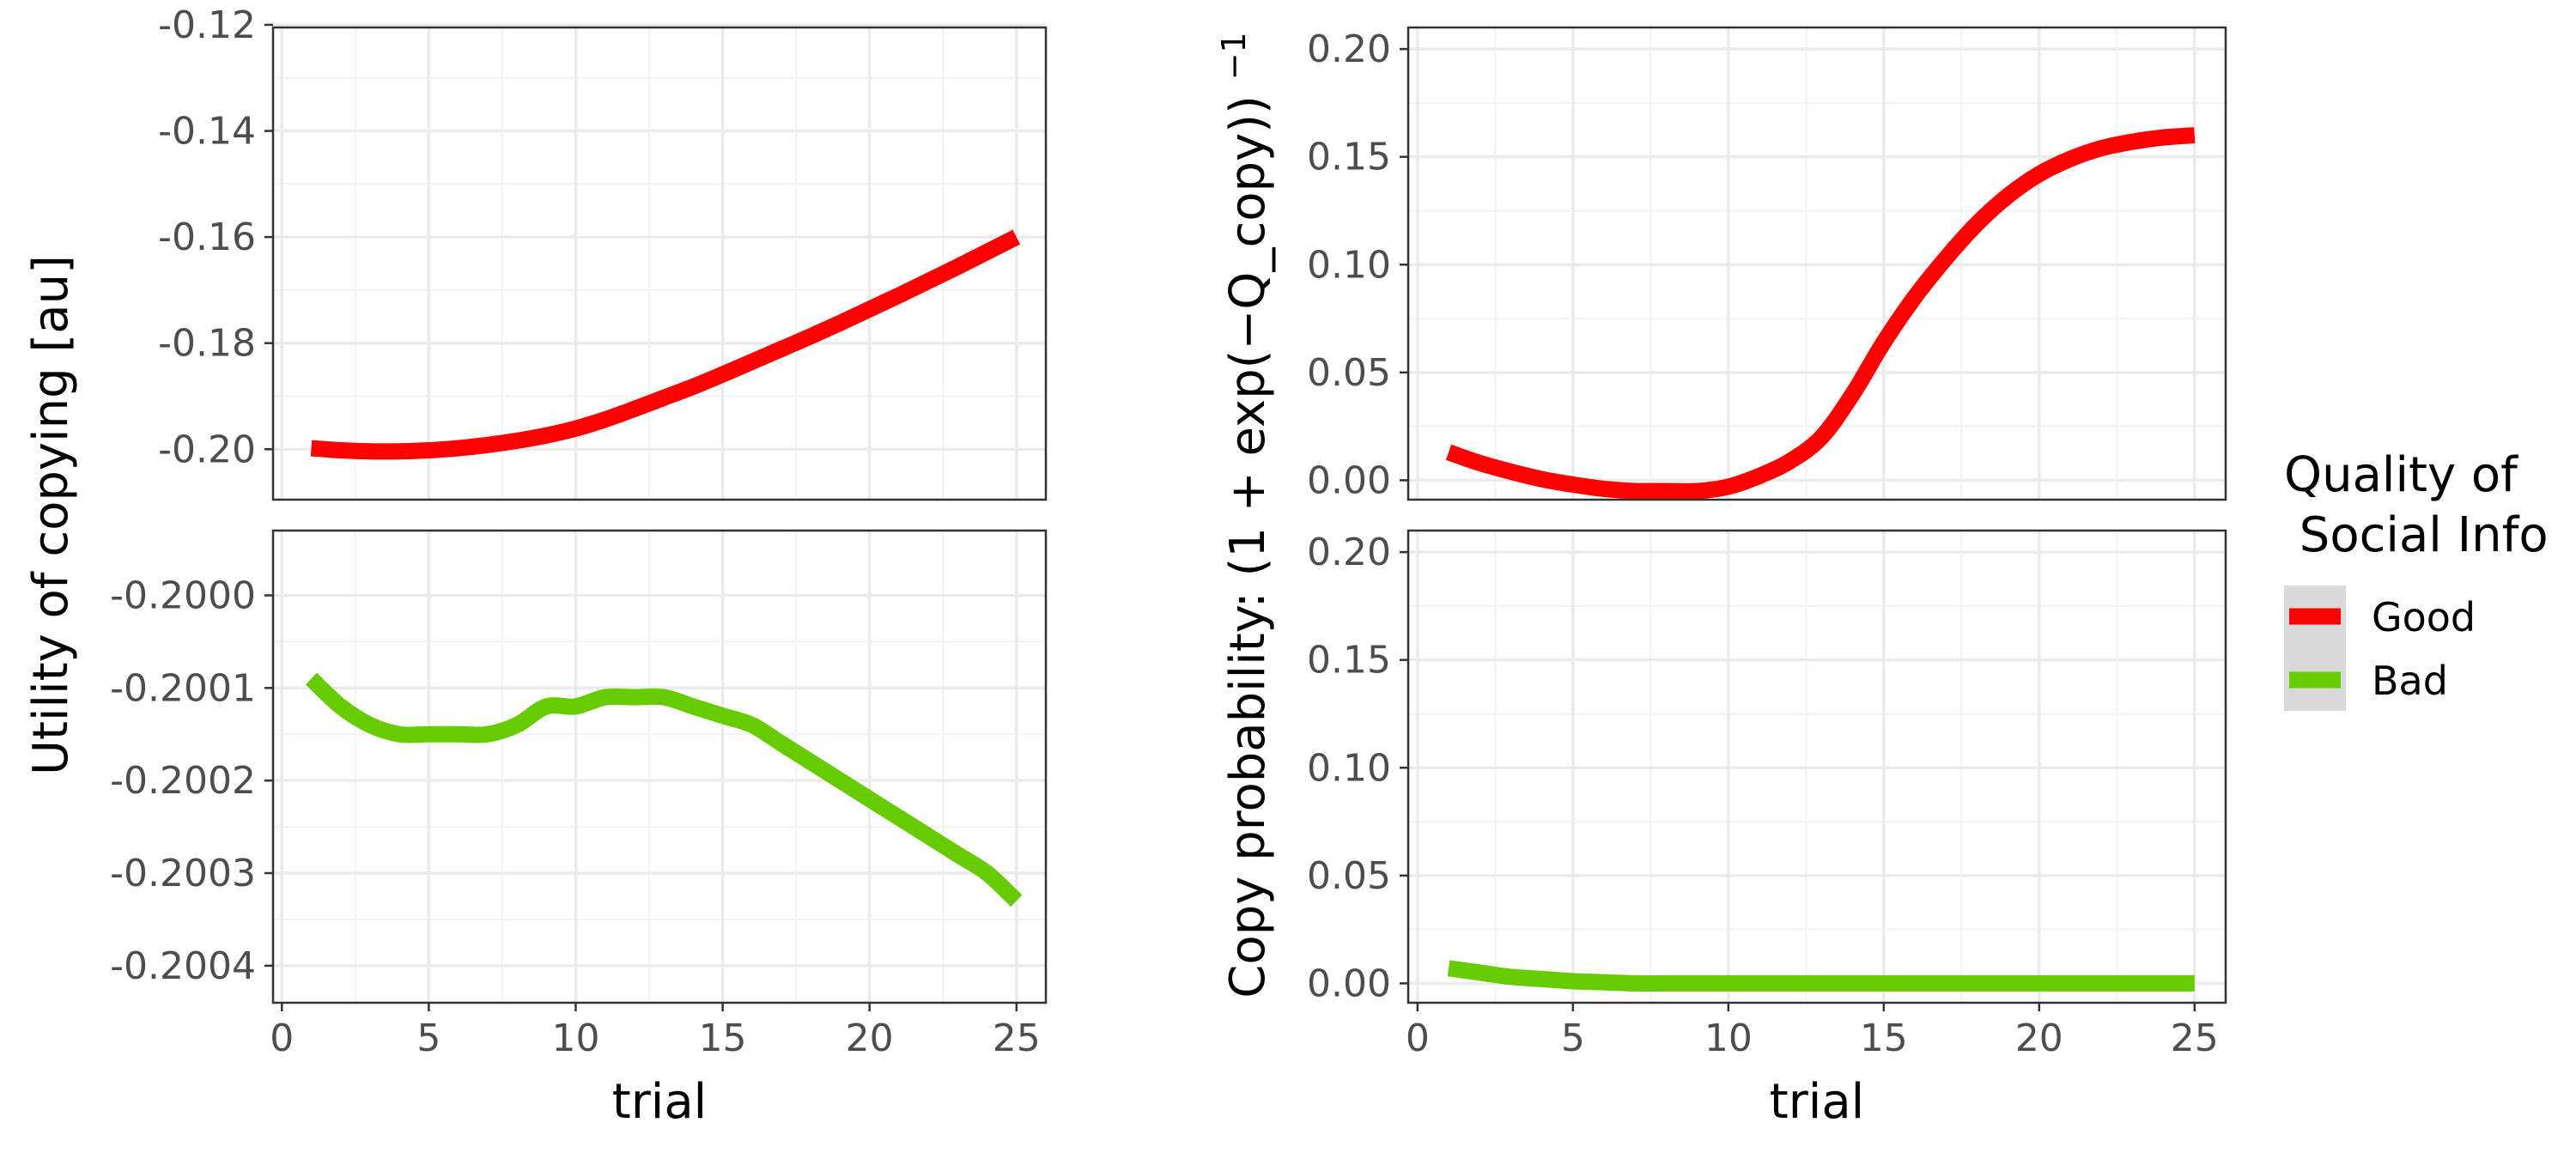 This screenshot has width=2576, height=1159. What do you see at coordinates (2416, 535) in the screenshot?
I see `legend-title-line-2: Social Info` at bounding box center [2416, 535].